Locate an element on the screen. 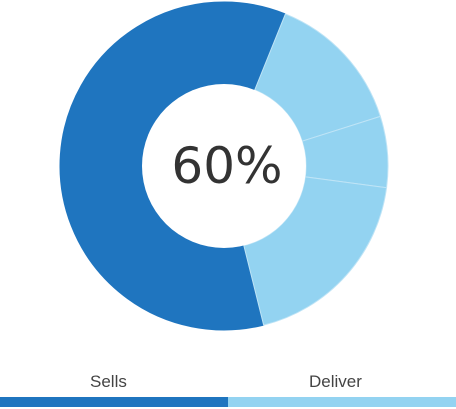 The width and height of the screenshot is (456, 409). center-percentage-label: 60% is located at coordinates (226, 166).